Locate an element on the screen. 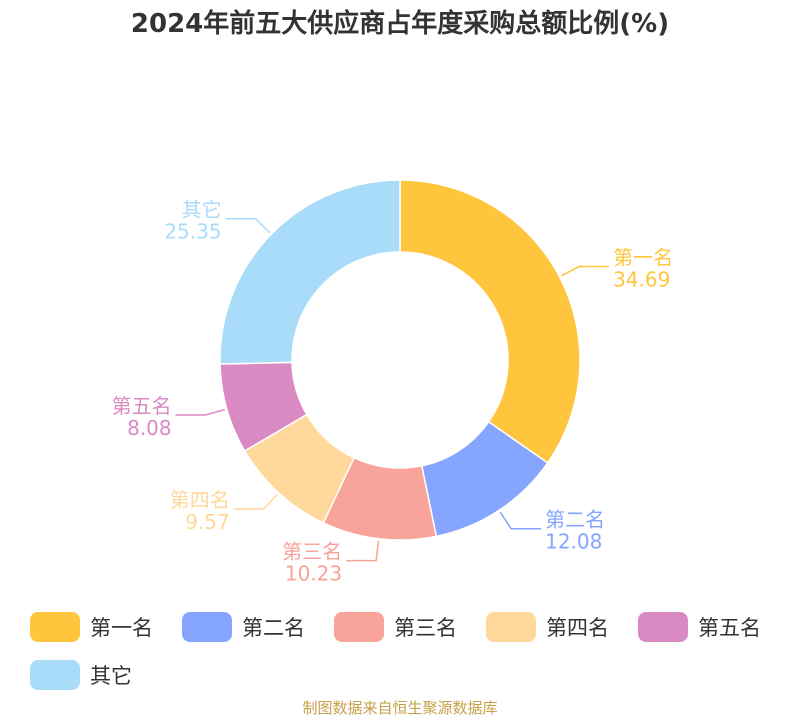 The height and width of the screenshot is (720, 800). slice-value-label-6: 25.35 is located at coordinates (192, 232).